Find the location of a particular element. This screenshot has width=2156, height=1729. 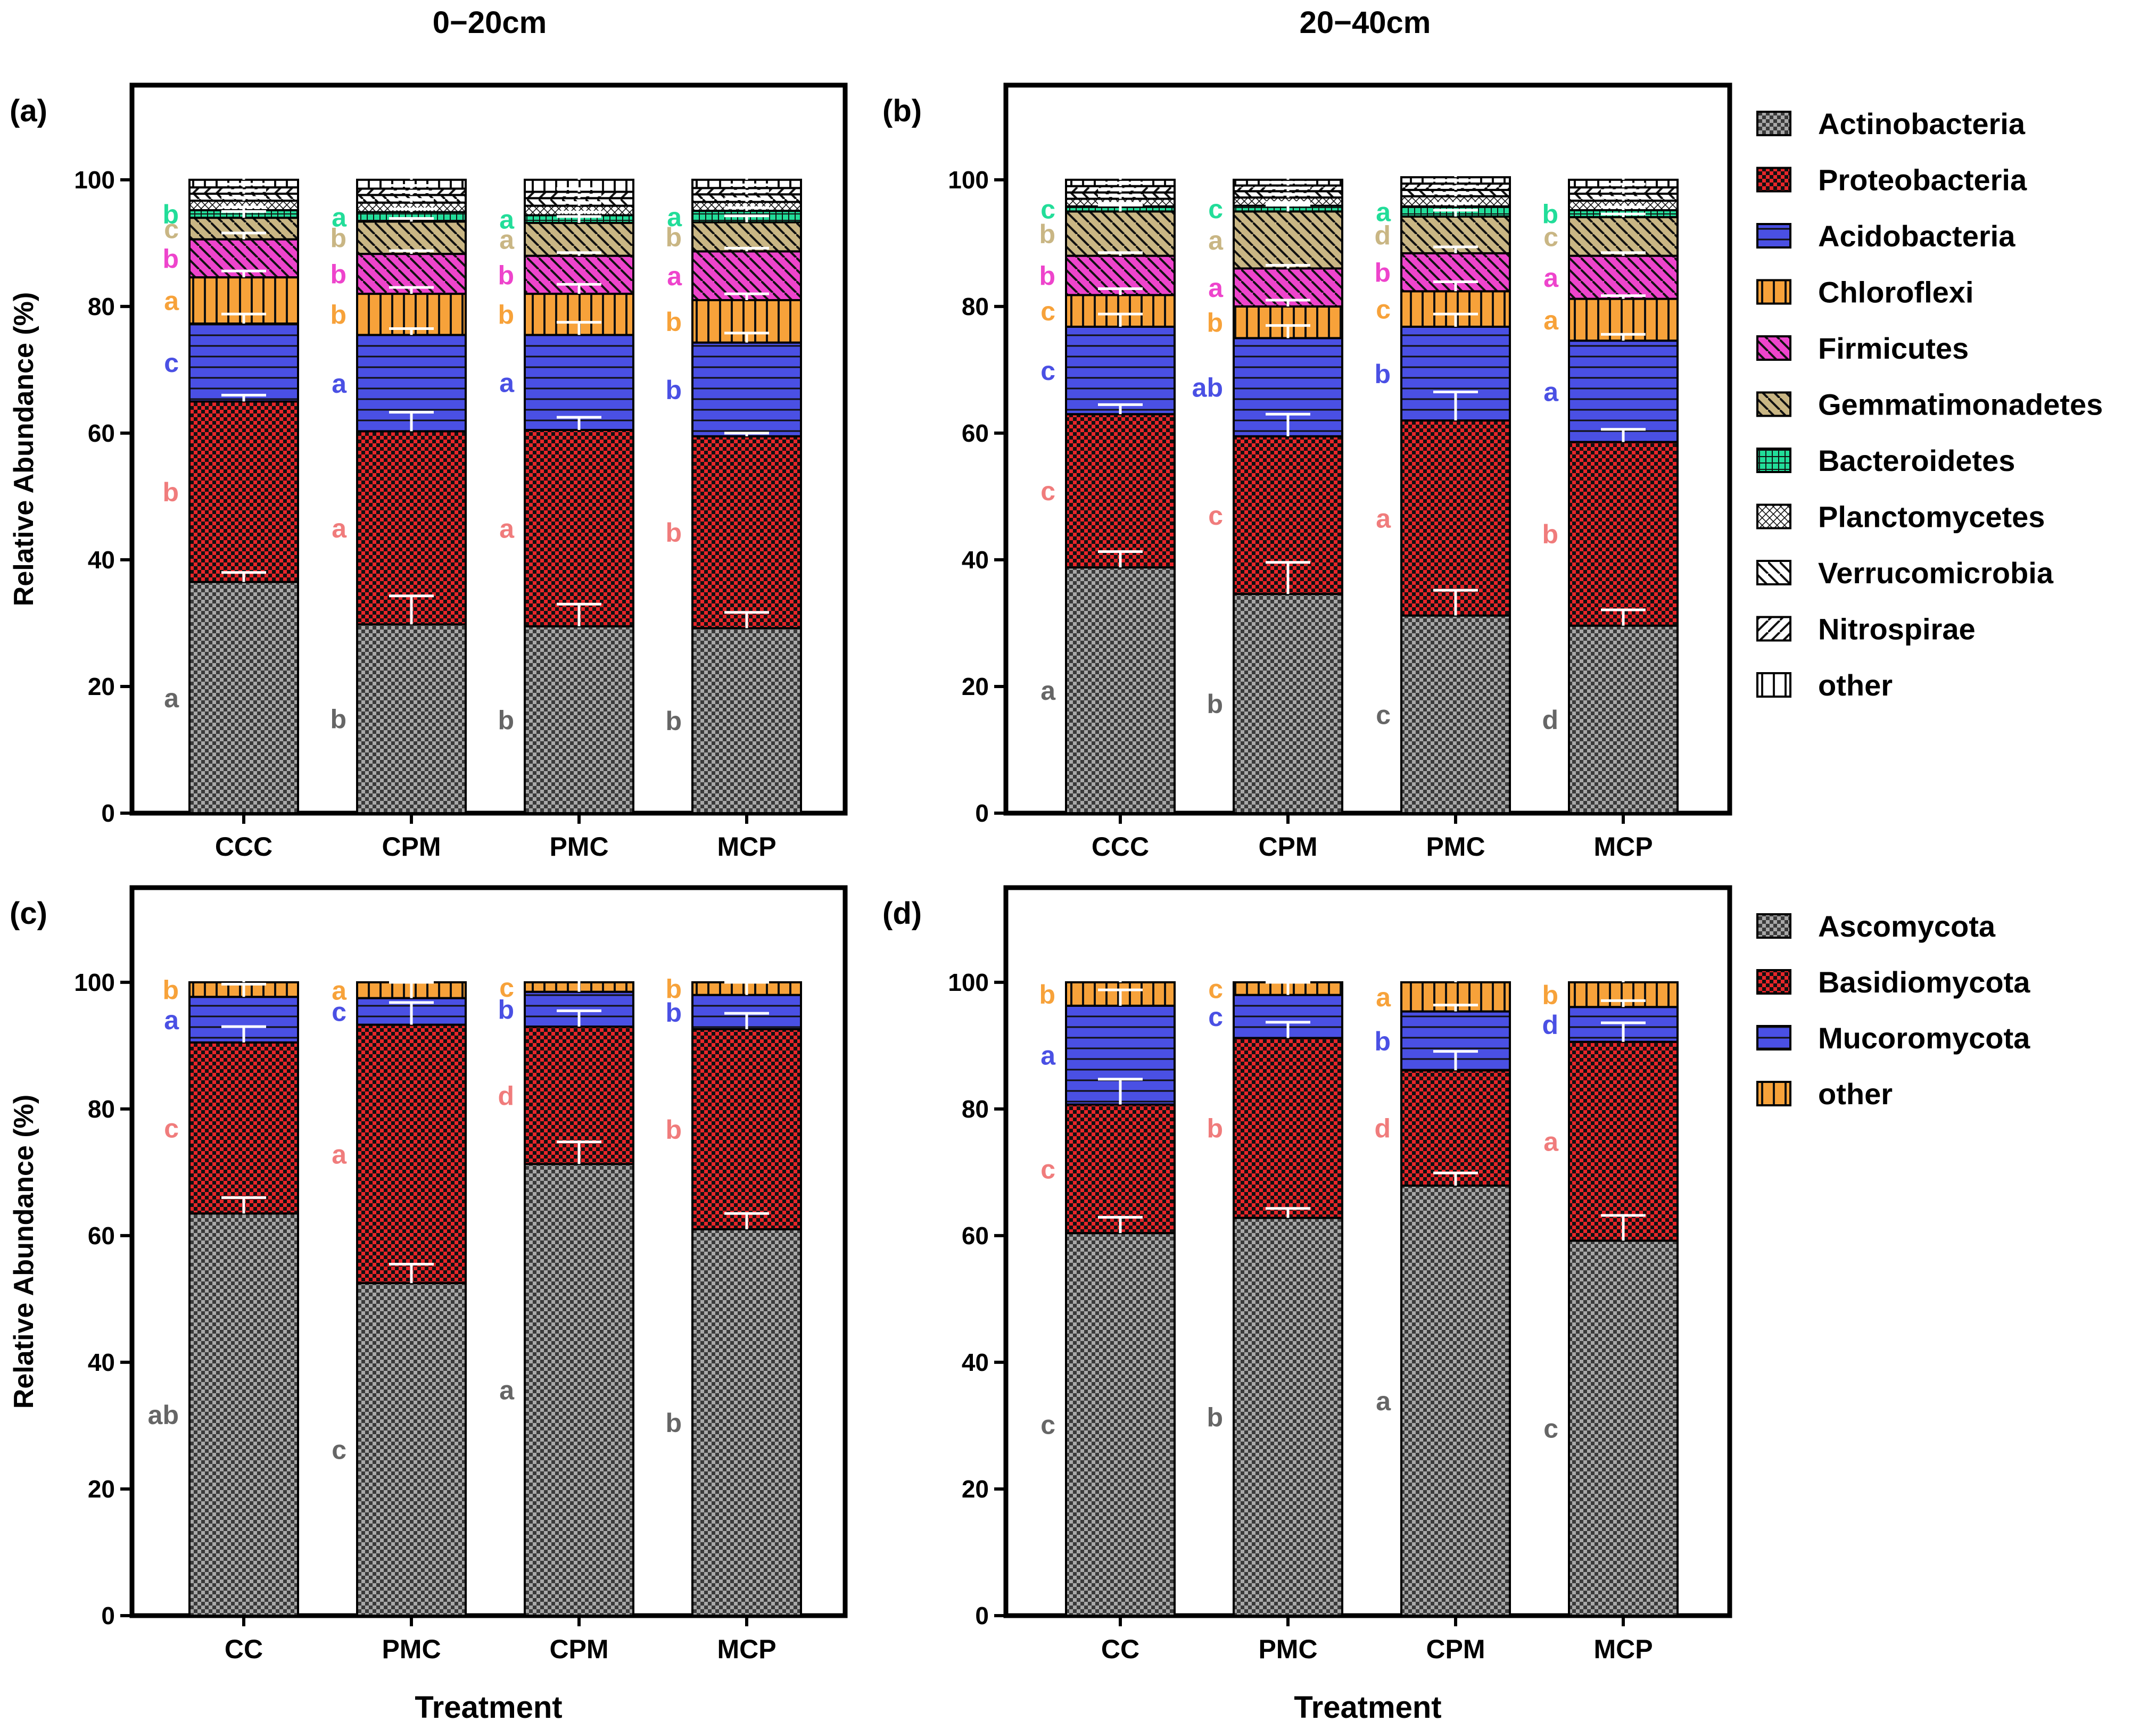

significance-letter: ab is located at coordinates (163, 1415).